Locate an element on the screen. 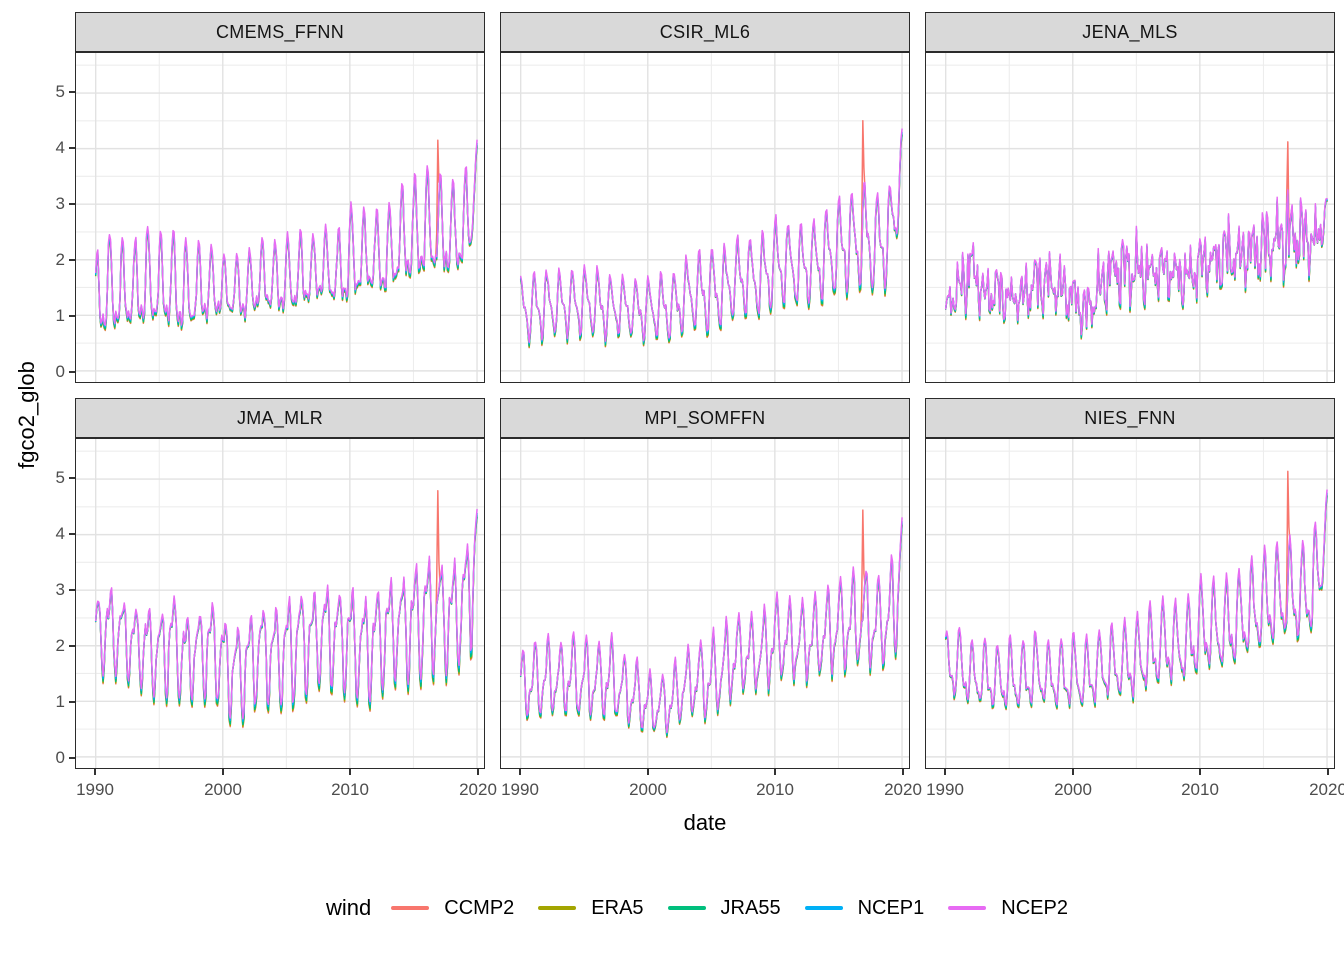 The height and width of the screenshot is (960, 1344). facet-strip: CMEMS_FFNN is located at coordinates (280, 32).